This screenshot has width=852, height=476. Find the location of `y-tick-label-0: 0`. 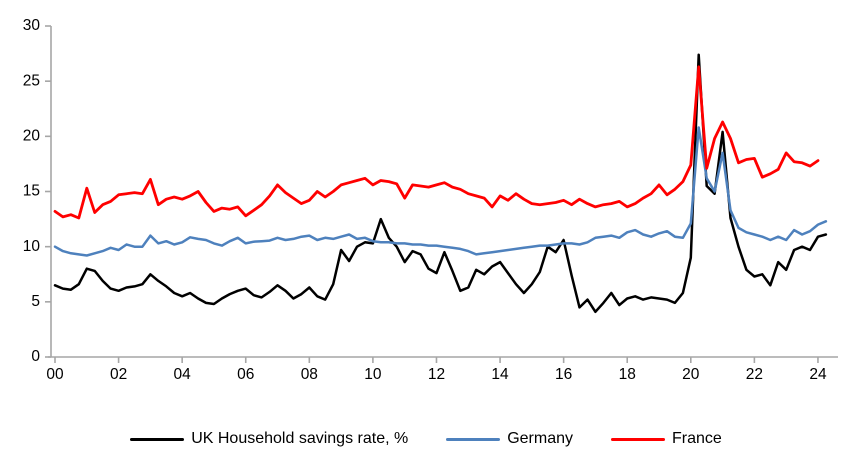

y-tick-label-0: 0 is located at coordinates (35, 356).